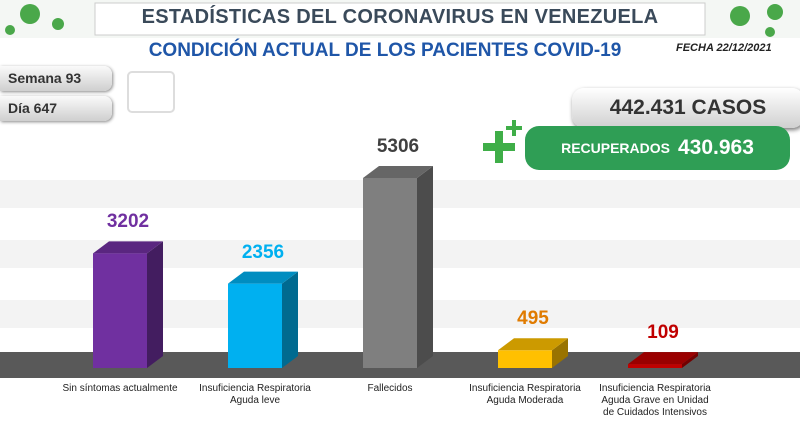  Describe the element at coordinates (663, 333) in the screenshot. I see `value-label: 109` at that location.